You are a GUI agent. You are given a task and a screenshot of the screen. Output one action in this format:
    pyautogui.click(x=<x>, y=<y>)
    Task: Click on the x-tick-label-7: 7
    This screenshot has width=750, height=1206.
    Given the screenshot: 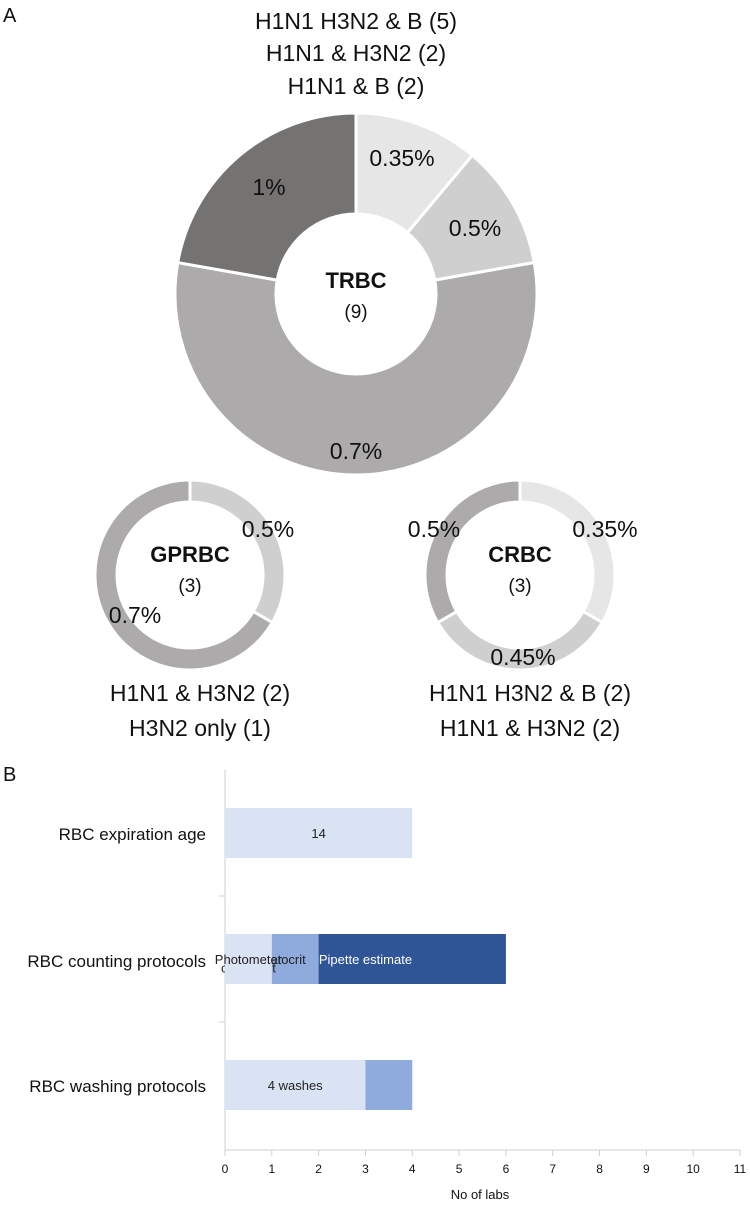 What is the action you would take?
    pyautogui.click(x=552, y=1169)
    